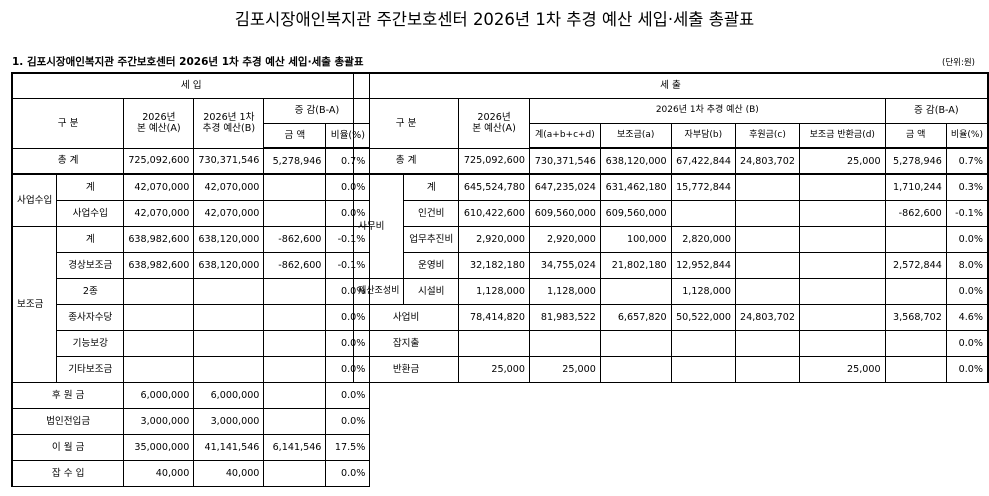 The height and width of the screenshot is (496, 989). What do you see at coordinates (767, 135) in the screenshot?
I see `expense-support-header: 후원금(c)` at bounding box center [767, 135].